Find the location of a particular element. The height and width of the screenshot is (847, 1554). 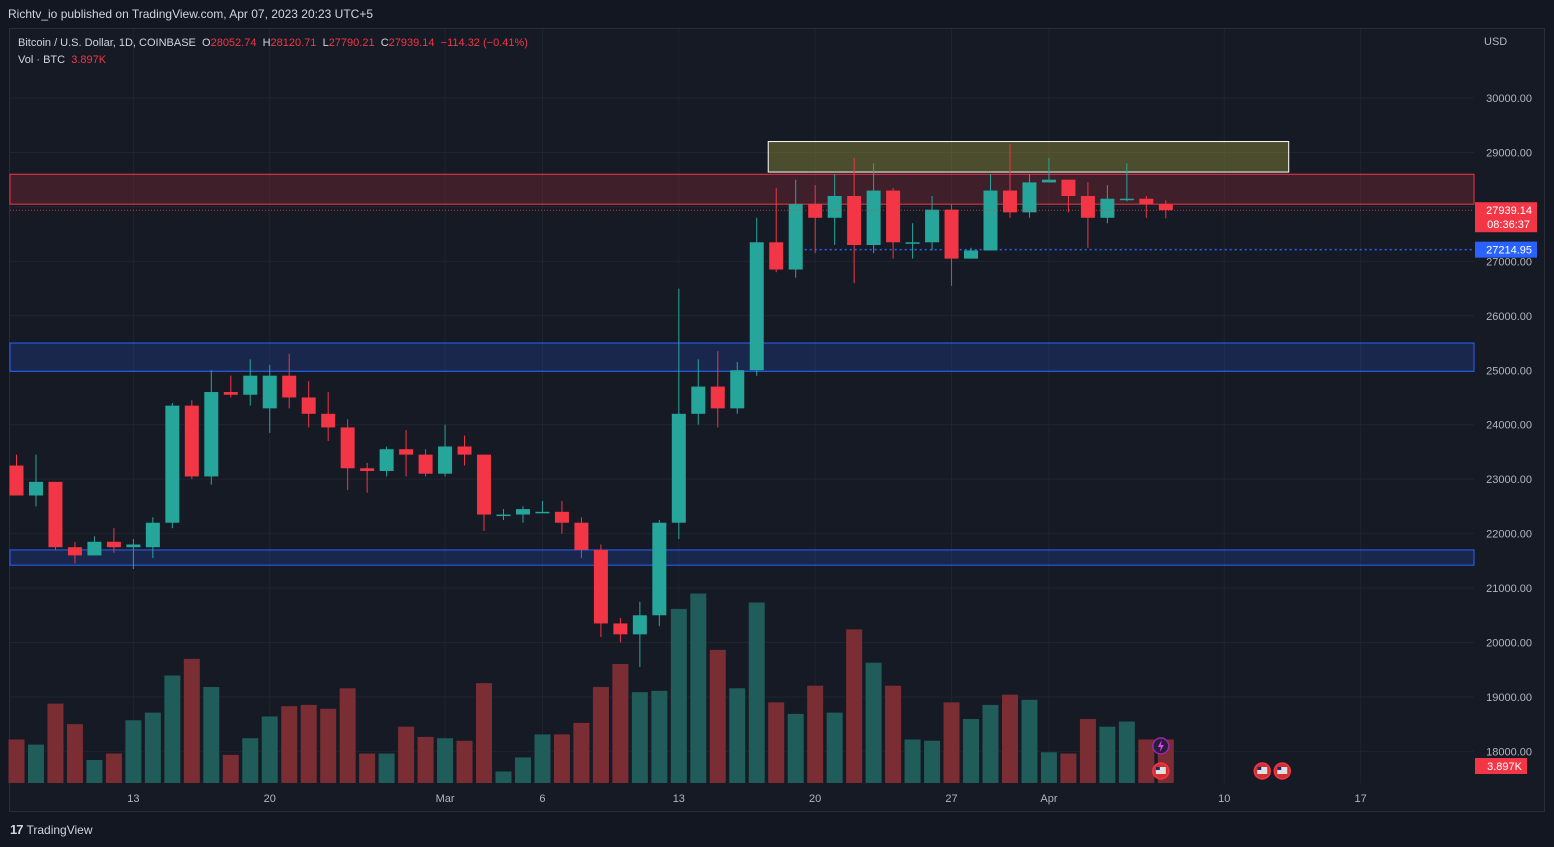

y-tick-label: 23000.00 is located at coordinates (1509, 480).